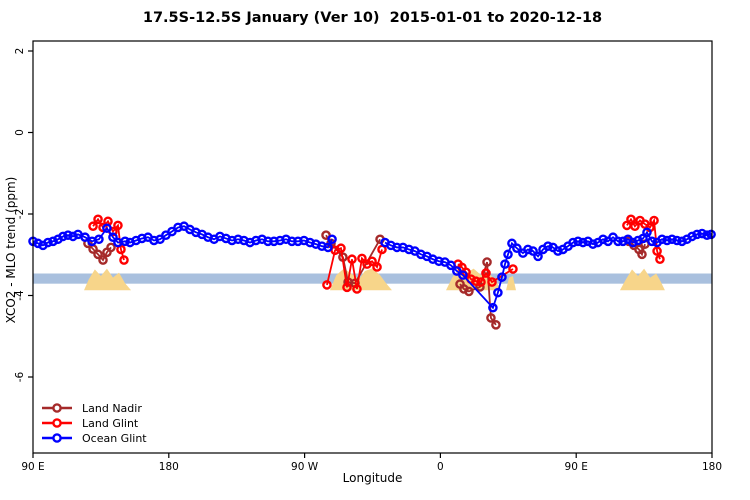 Image resolution: width=750 pixels, height=500 pixels. I want to click on y-tick-label: 2, so click(20, 51).